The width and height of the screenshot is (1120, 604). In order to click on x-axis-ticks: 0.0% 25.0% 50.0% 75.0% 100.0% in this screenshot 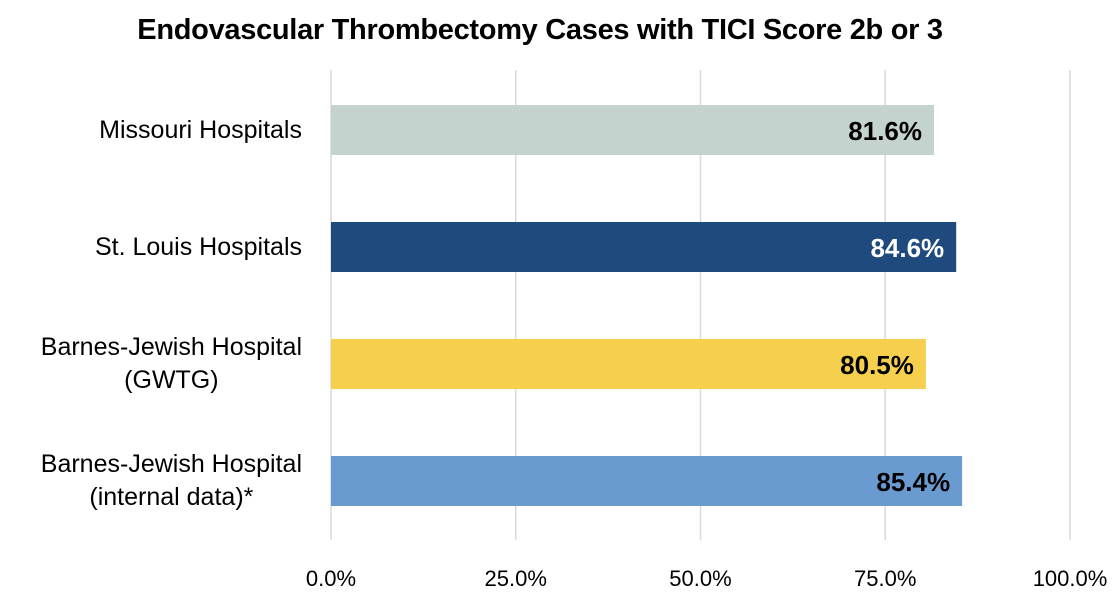, I will do `click(706, 578)`.